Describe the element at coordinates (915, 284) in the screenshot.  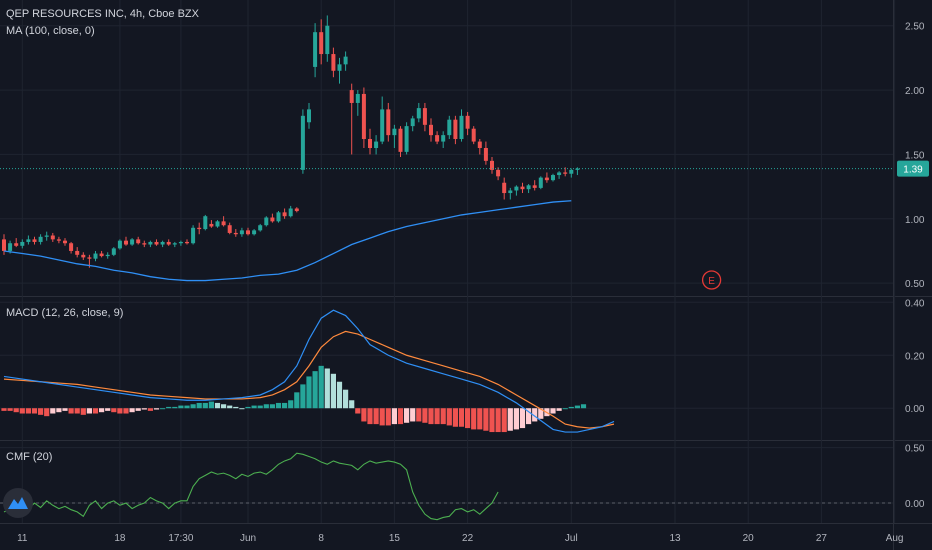
I see `y-tick-label: 0.50` at that location.